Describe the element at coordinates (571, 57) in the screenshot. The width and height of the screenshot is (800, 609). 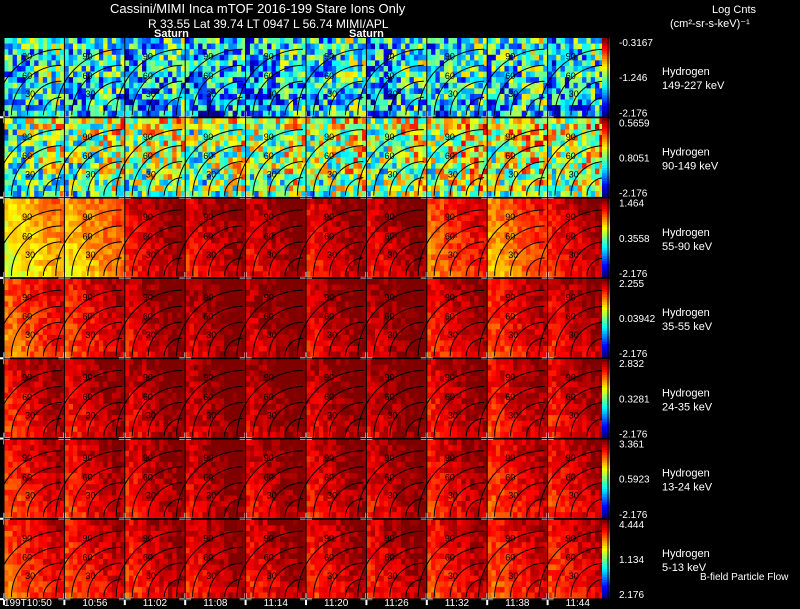
I see `contour-label: 90` at that location.